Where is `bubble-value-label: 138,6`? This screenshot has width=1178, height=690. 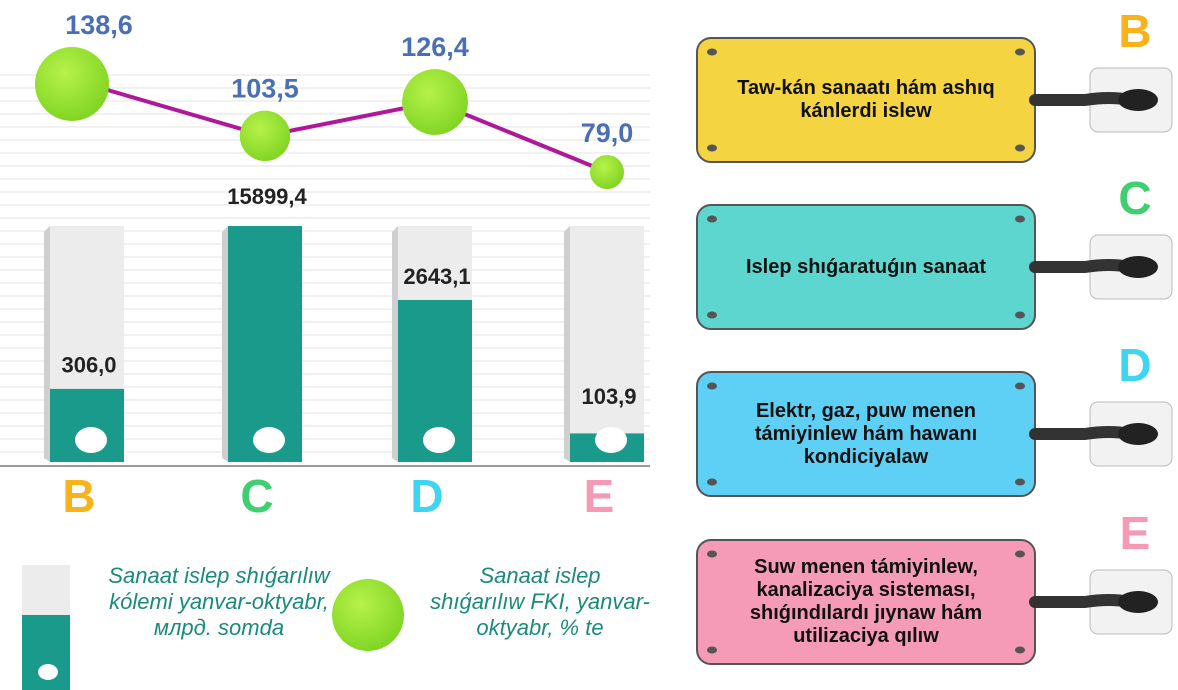
bubble-value-label: 138,6 is located at coordinates (99, 25).